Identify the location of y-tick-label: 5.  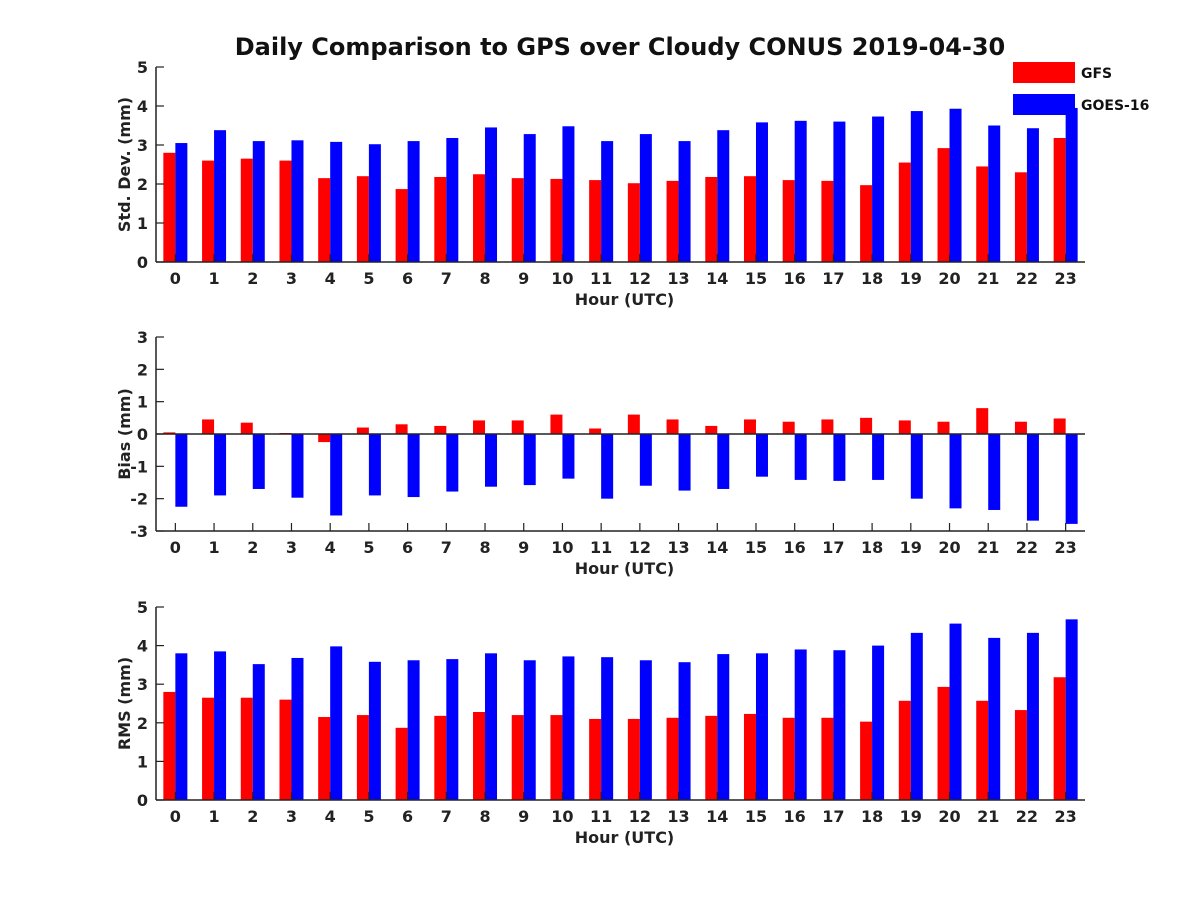
(142, 67).